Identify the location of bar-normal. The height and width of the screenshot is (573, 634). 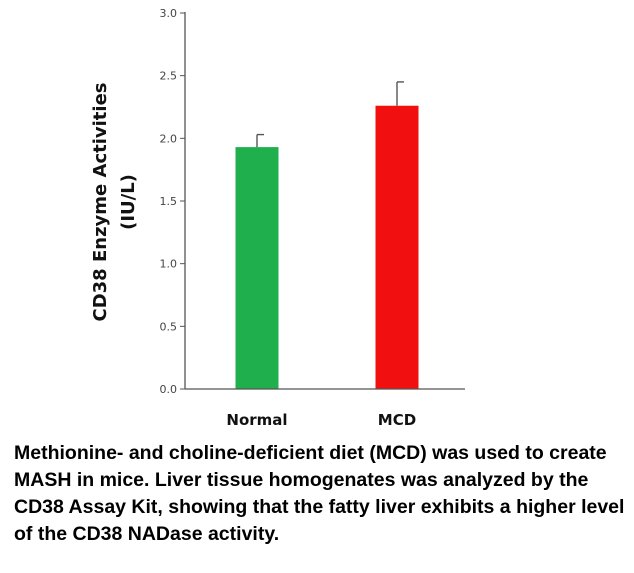
(257, 268).